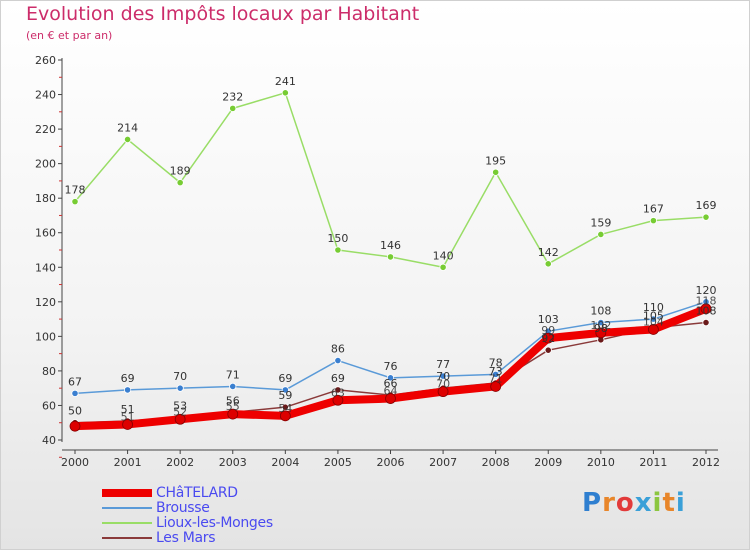  I want to click on y-tick-label: 220, so click(45, 129).